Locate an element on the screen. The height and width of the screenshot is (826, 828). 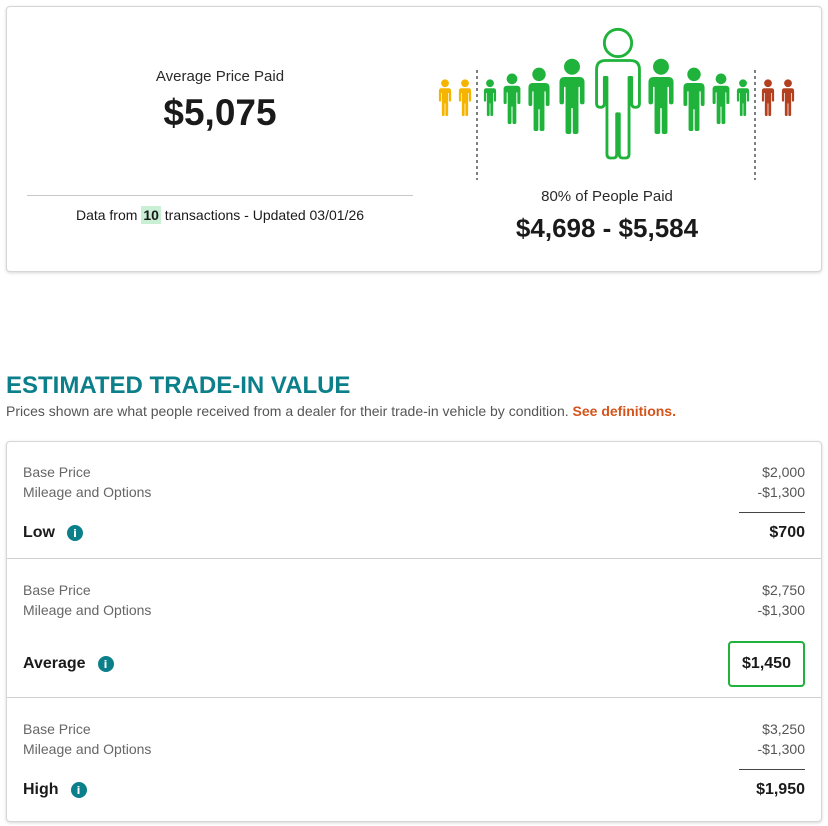
condition-name-low: Low is located at coordinates (53, 533).